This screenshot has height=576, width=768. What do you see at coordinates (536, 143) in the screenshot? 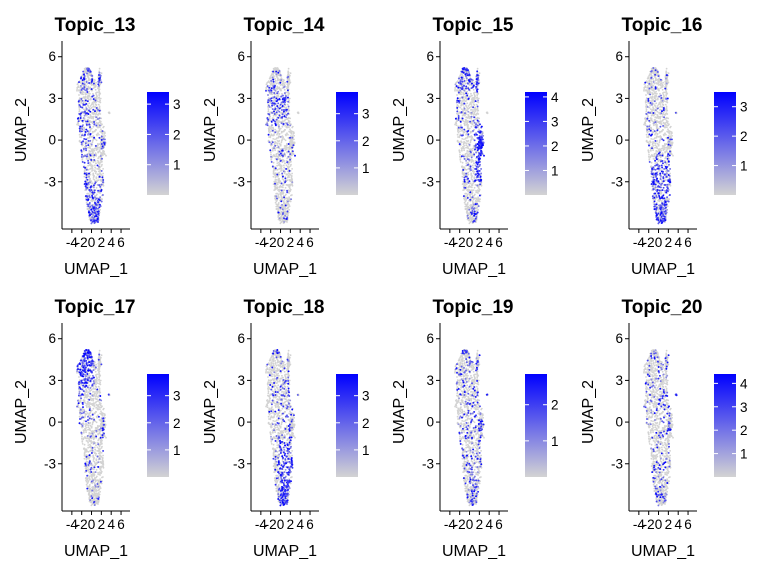
I see `color-bar` at bounding box center [536, 143].